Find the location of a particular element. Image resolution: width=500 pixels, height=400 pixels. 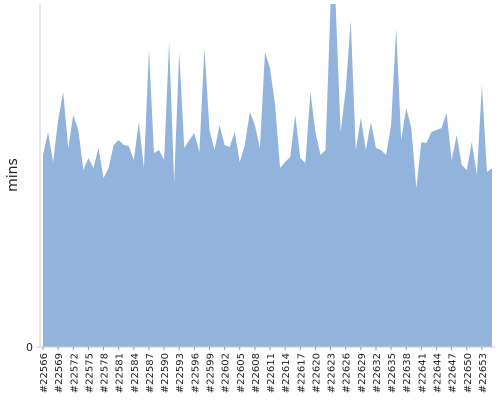

x-tick-label: #22650 is located at coordinates (468, 373).